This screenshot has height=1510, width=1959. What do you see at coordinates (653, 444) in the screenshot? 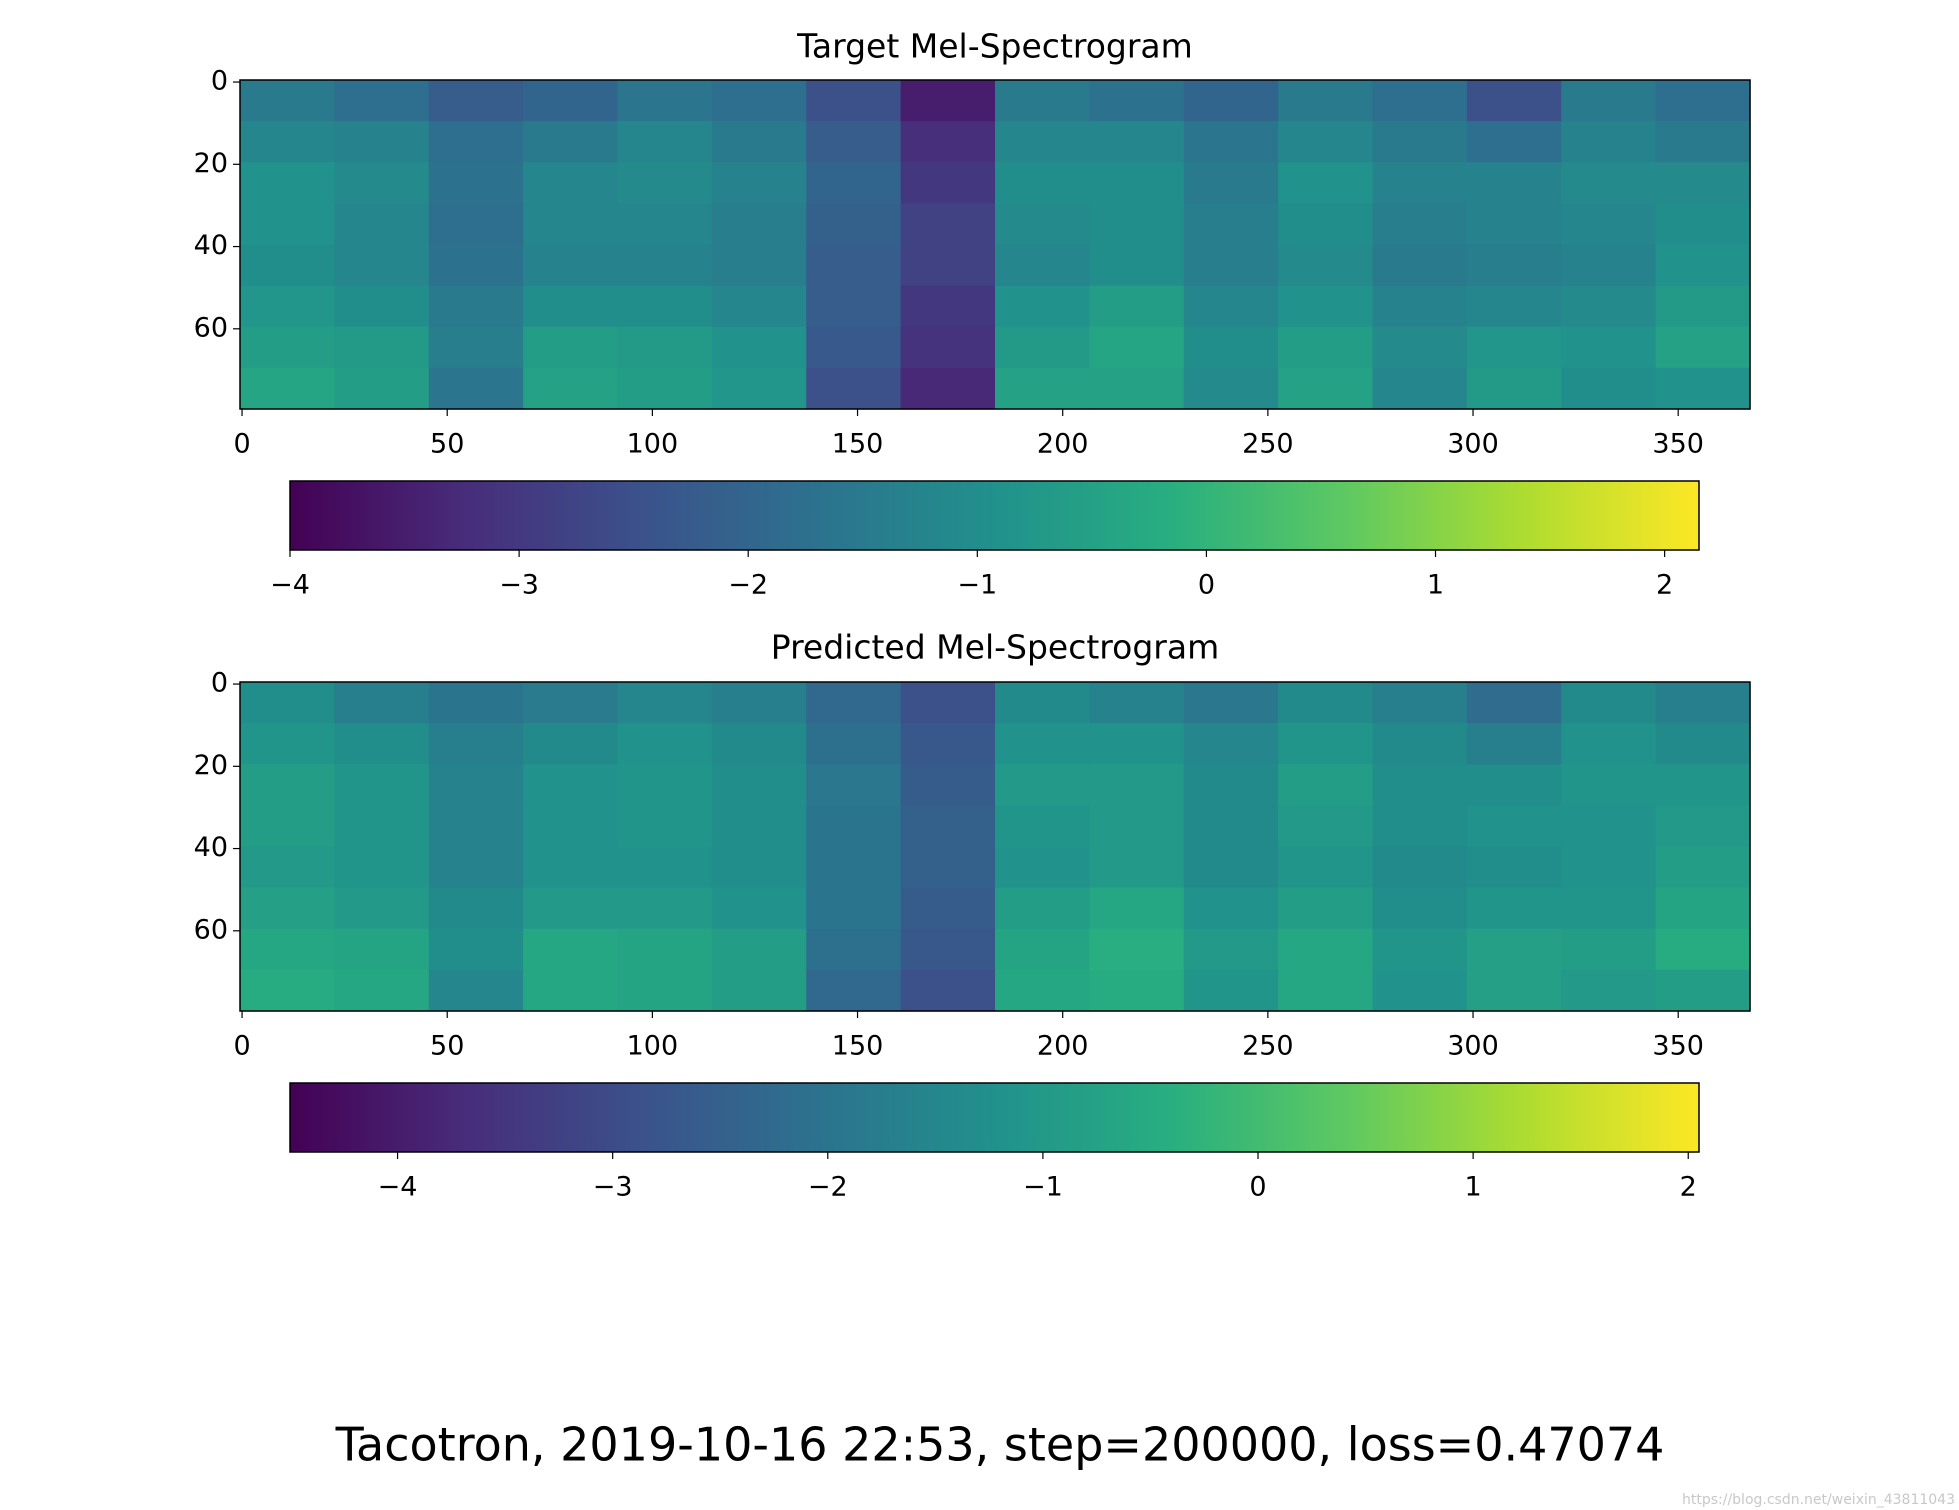
I see `x-tick-label: 100` at bounding box center [653, 444].